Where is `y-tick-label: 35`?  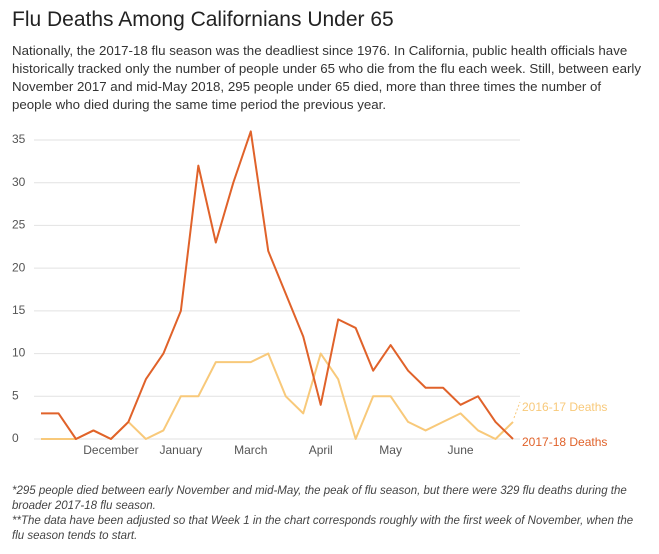
y-tick-label: 35 is located at coordinates (19, 139).